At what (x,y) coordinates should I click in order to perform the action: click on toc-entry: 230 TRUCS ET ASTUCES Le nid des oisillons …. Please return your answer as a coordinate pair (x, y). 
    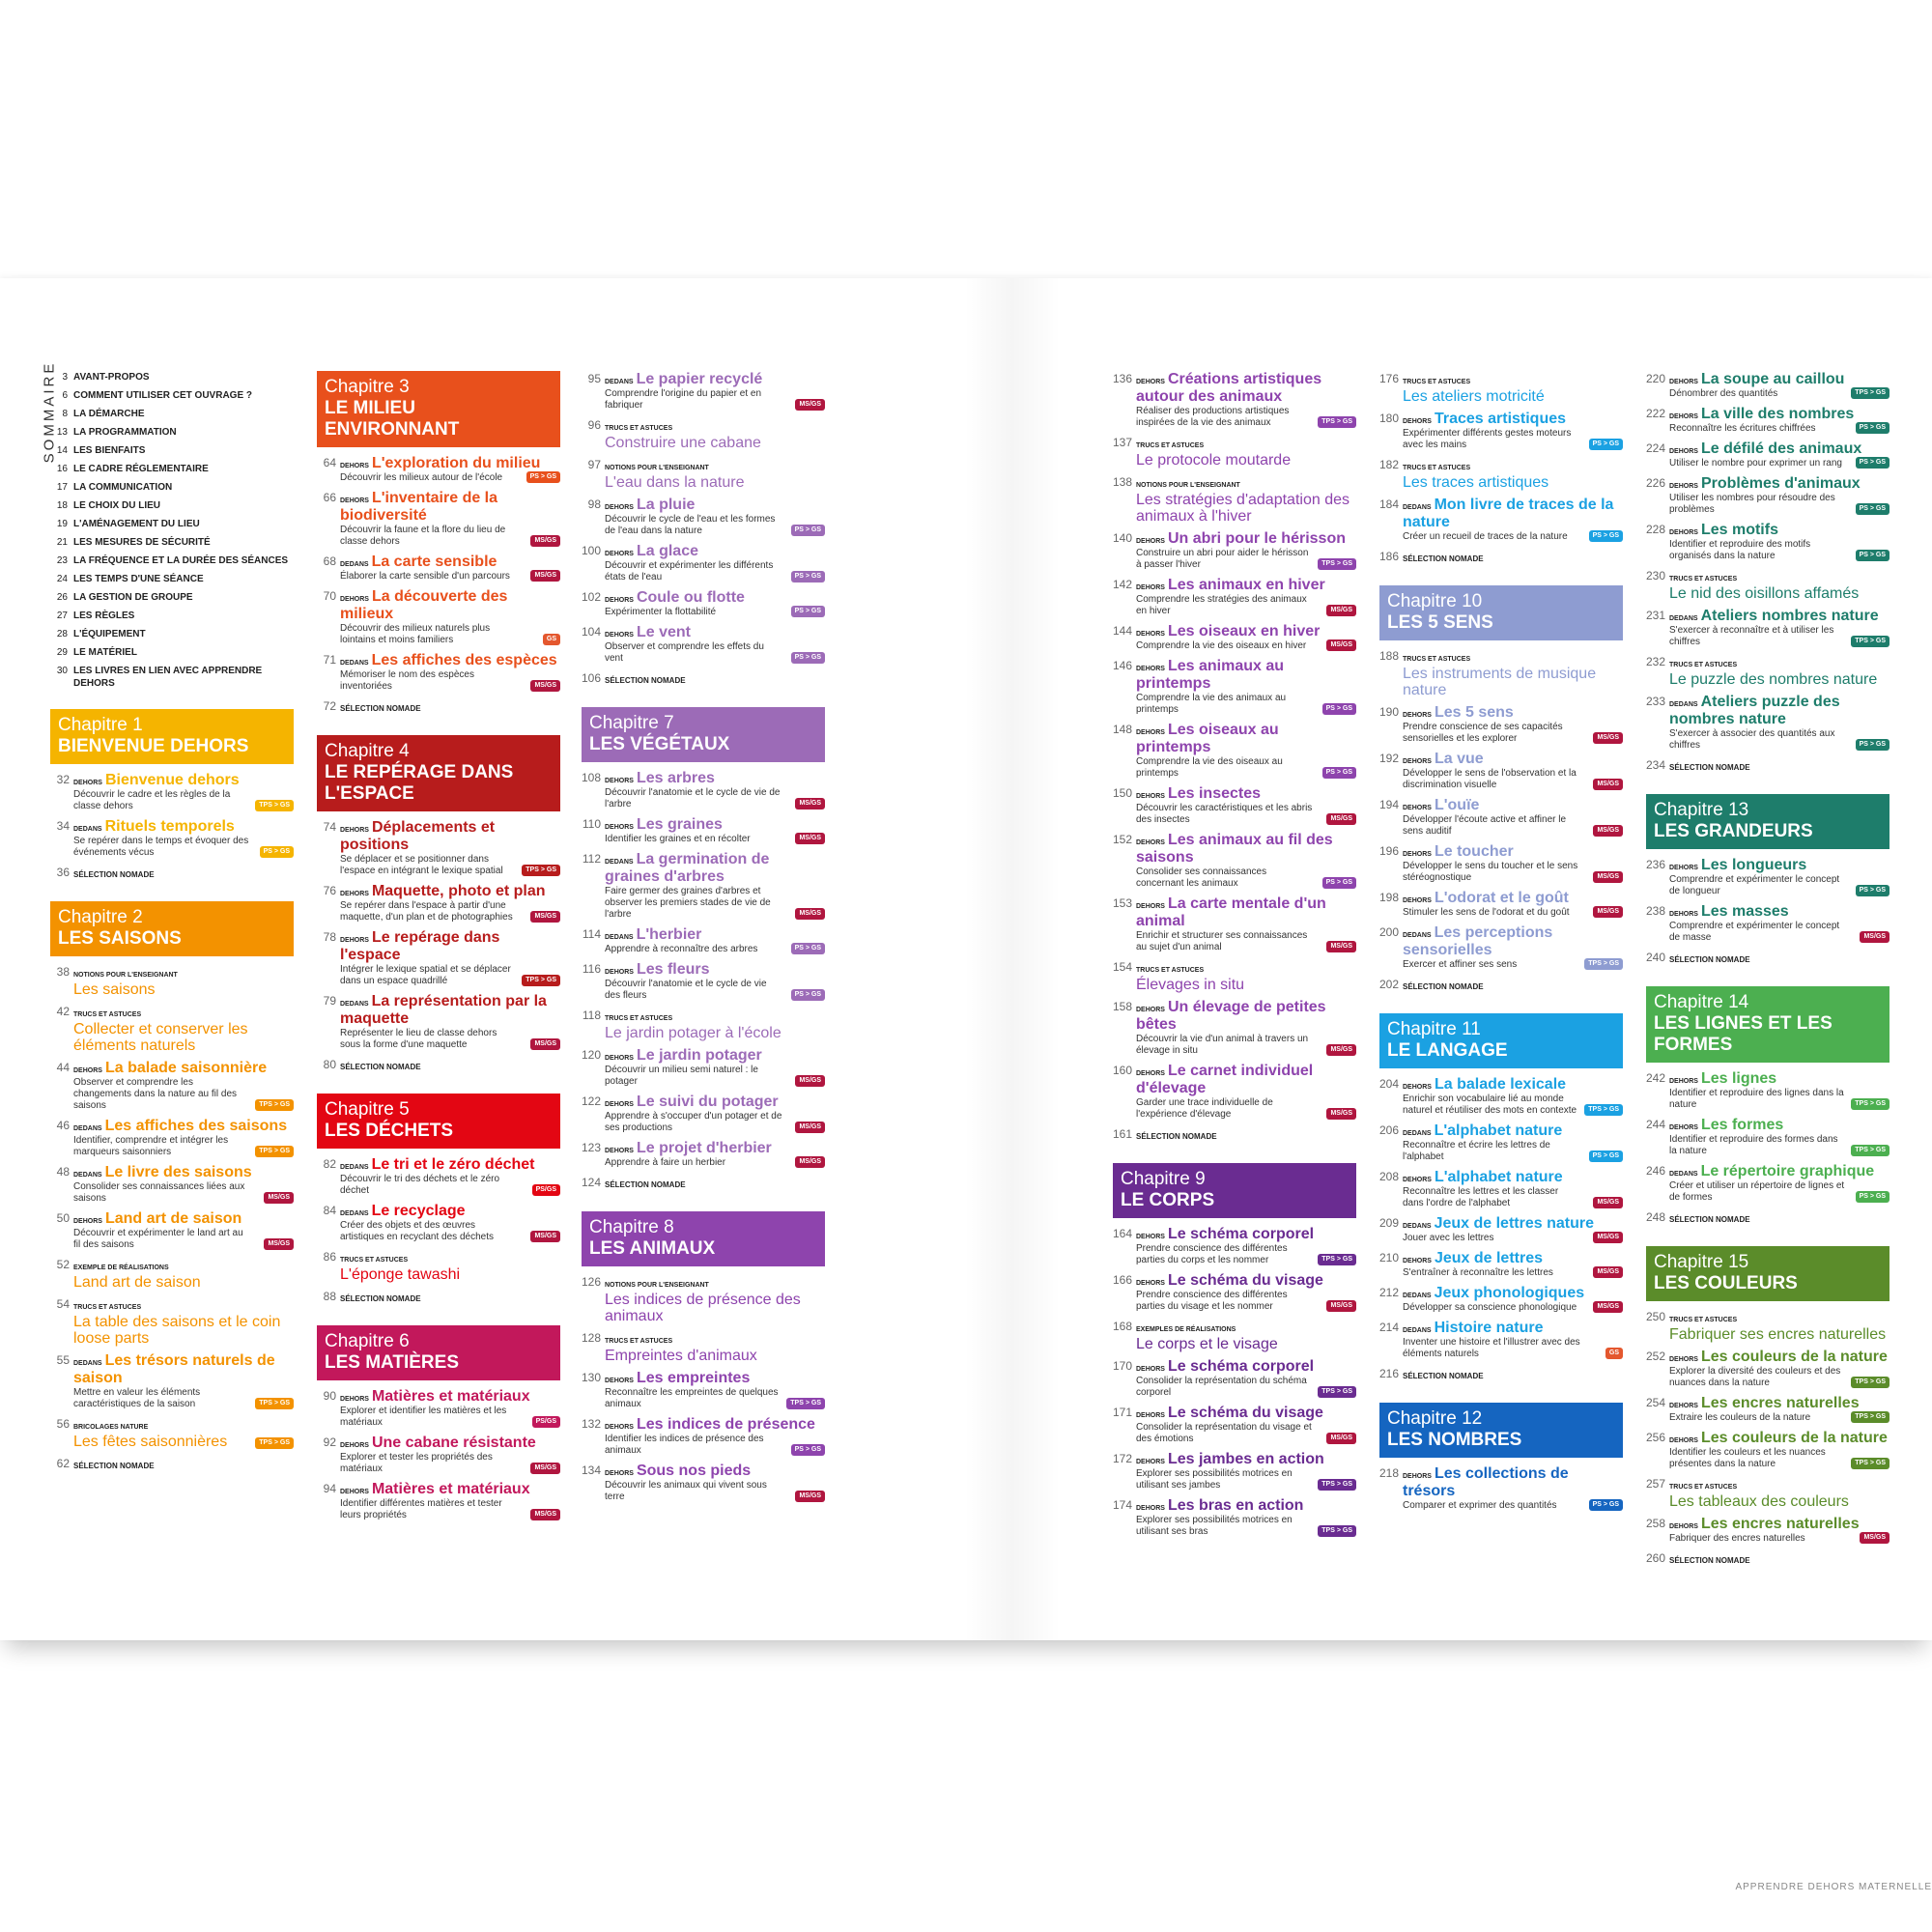
    Looking at the image, I should click on (1767, 585).